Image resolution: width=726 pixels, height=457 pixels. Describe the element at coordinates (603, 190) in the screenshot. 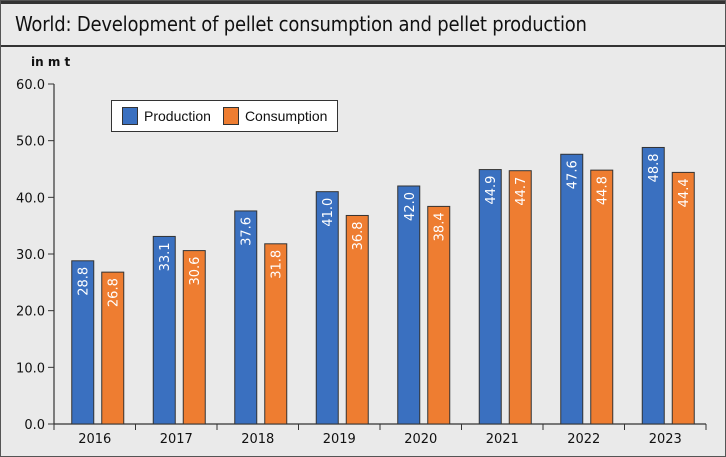

I see `data-label: 44.8` at that location.